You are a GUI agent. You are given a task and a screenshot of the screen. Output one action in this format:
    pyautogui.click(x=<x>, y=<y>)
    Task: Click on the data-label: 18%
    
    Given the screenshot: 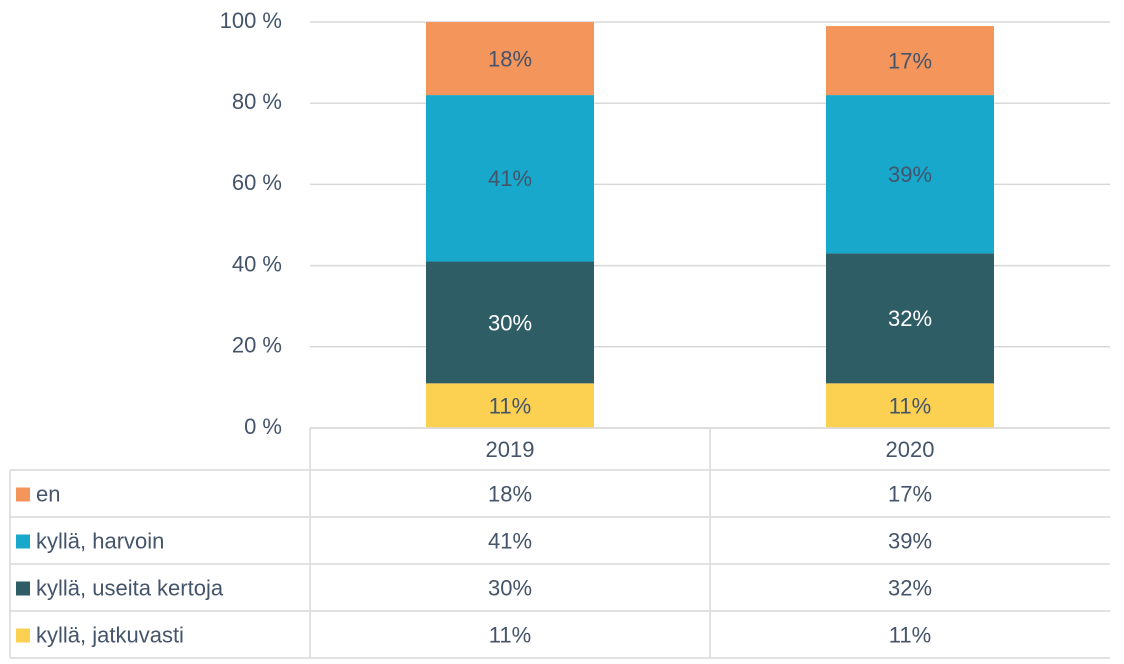 What is the action you would take?
    pyautogui.click(x=510, y=58)
    